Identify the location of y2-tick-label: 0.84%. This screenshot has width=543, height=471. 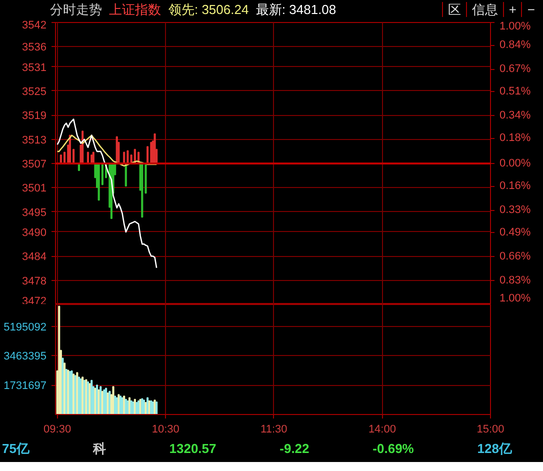
(515, 45).